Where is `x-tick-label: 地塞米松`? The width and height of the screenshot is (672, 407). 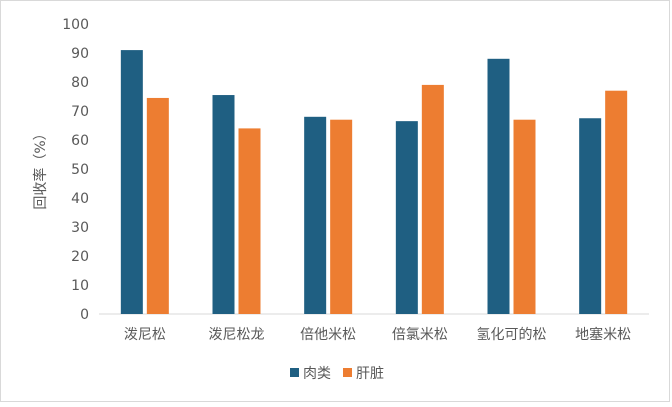
x-tick-label: 地塞米松 is located at coordinates (603, 334).